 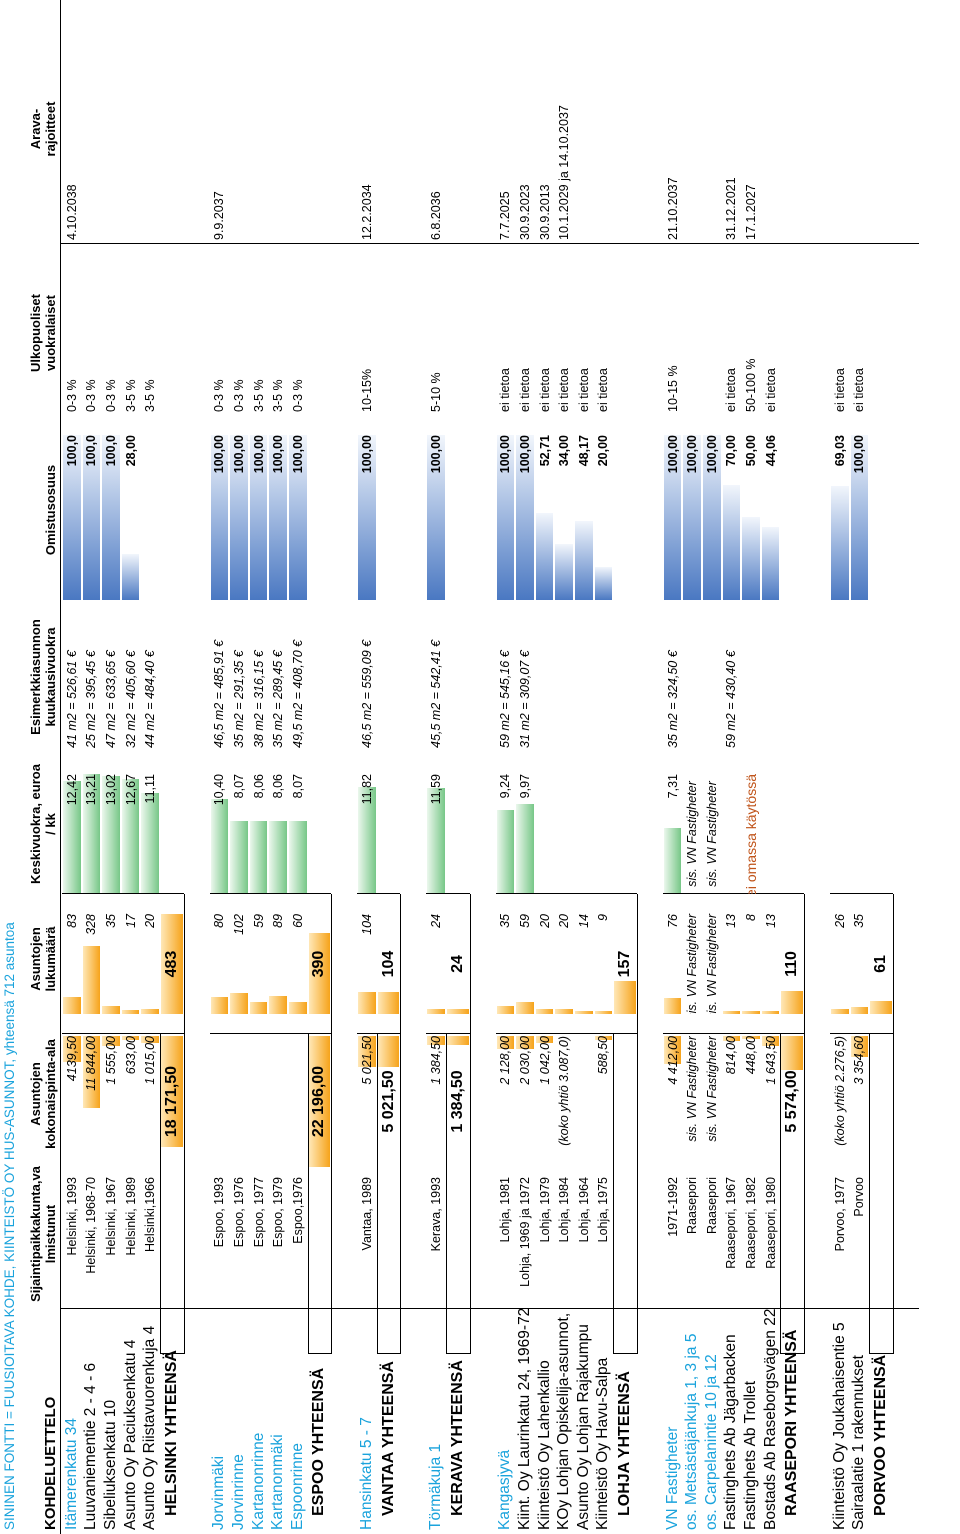 What do you see at coordinates (111, 834) in the screenshot?
I see `average-rent: 13,02` at bounding box center [111, 834].